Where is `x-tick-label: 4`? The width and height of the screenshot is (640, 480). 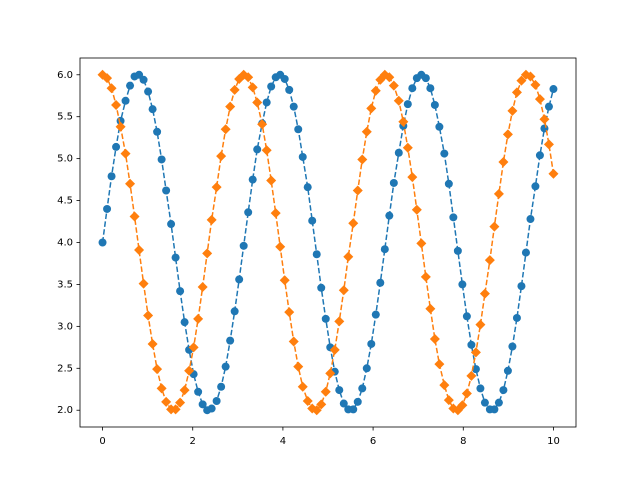 x-tick-label: 4 is located at coordinates (283, 441).